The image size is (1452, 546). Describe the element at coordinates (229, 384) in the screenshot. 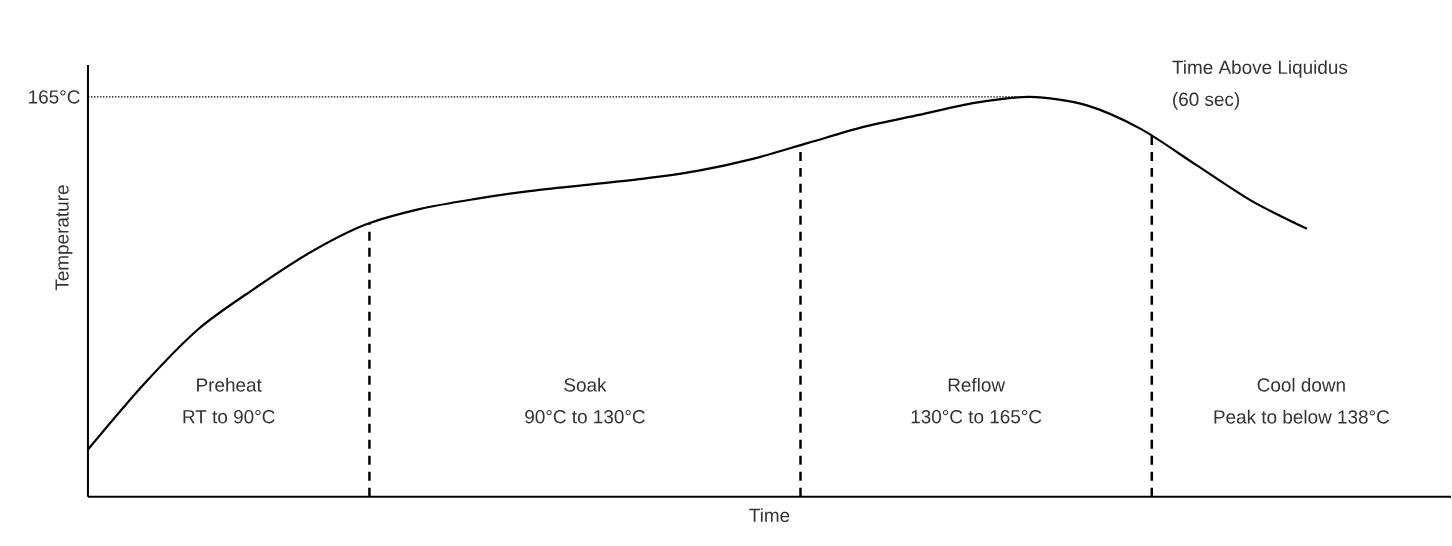

I see `annotation: Preheat` at that location.